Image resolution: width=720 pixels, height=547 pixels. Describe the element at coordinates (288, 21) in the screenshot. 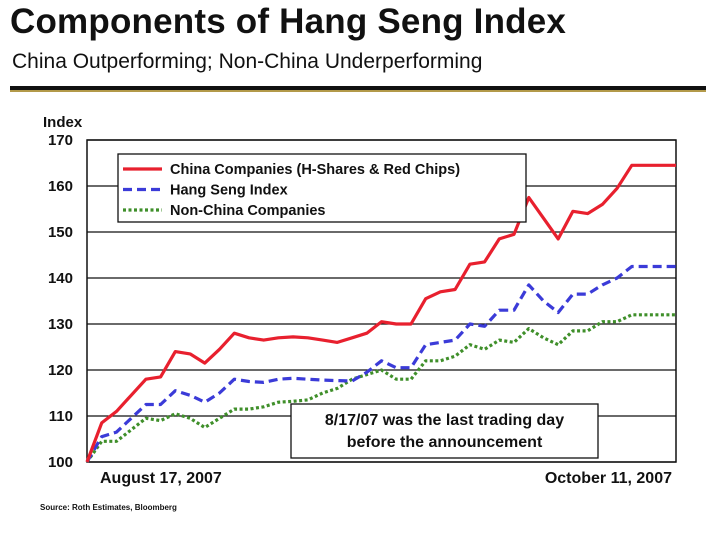

I see `page-title: Components of Hang Seng Index` at that location.